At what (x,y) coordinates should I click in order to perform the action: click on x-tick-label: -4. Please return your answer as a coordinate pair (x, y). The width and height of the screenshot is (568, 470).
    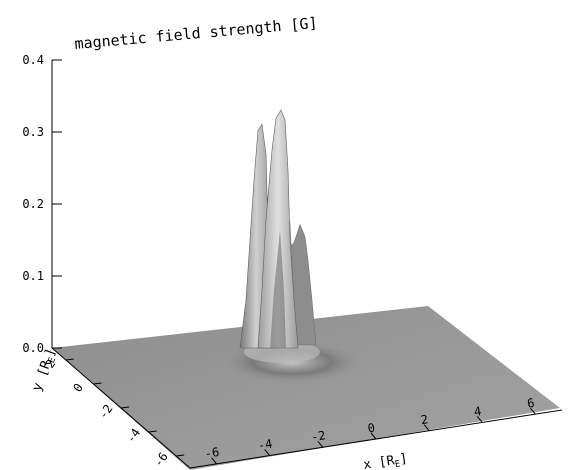
    Looking at the image, I should click on (265, 445).